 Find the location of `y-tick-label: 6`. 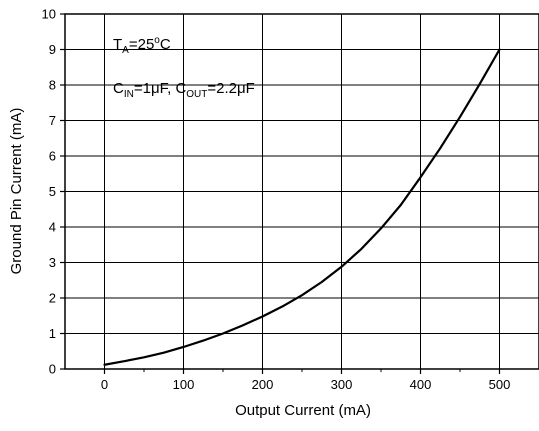

y-tick-label: 6 is located at coordinates (52, 156).